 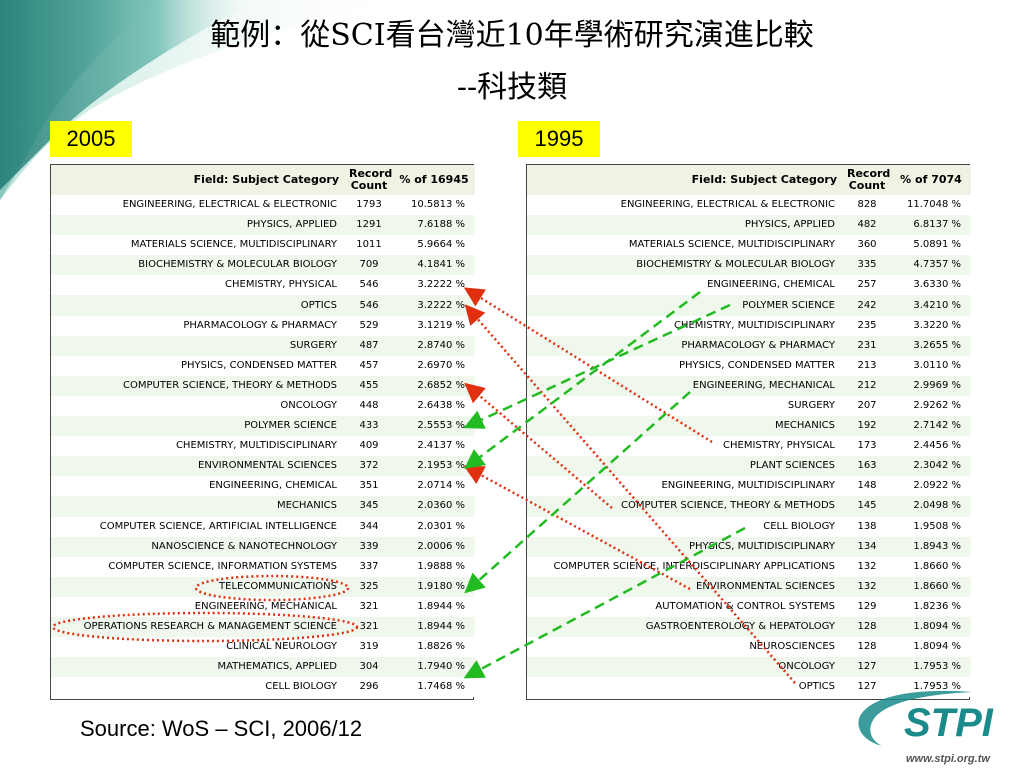 What do you see at coordinates (931, 506) in the screenshot?
I see `percent-cell: 2.0498 %` at bounding box center [931, 506].